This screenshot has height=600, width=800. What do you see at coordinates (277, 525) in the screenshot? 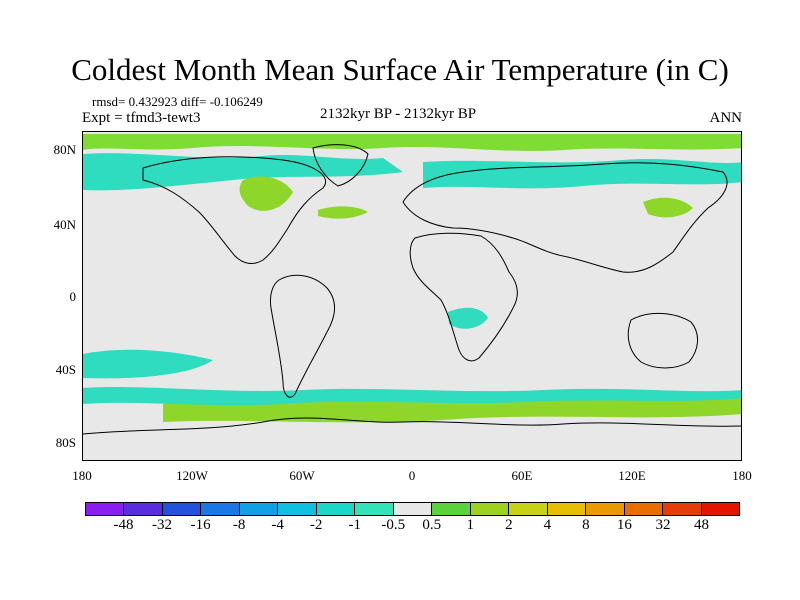
I see `legend-label: -4` at bounding box center [277, 525].